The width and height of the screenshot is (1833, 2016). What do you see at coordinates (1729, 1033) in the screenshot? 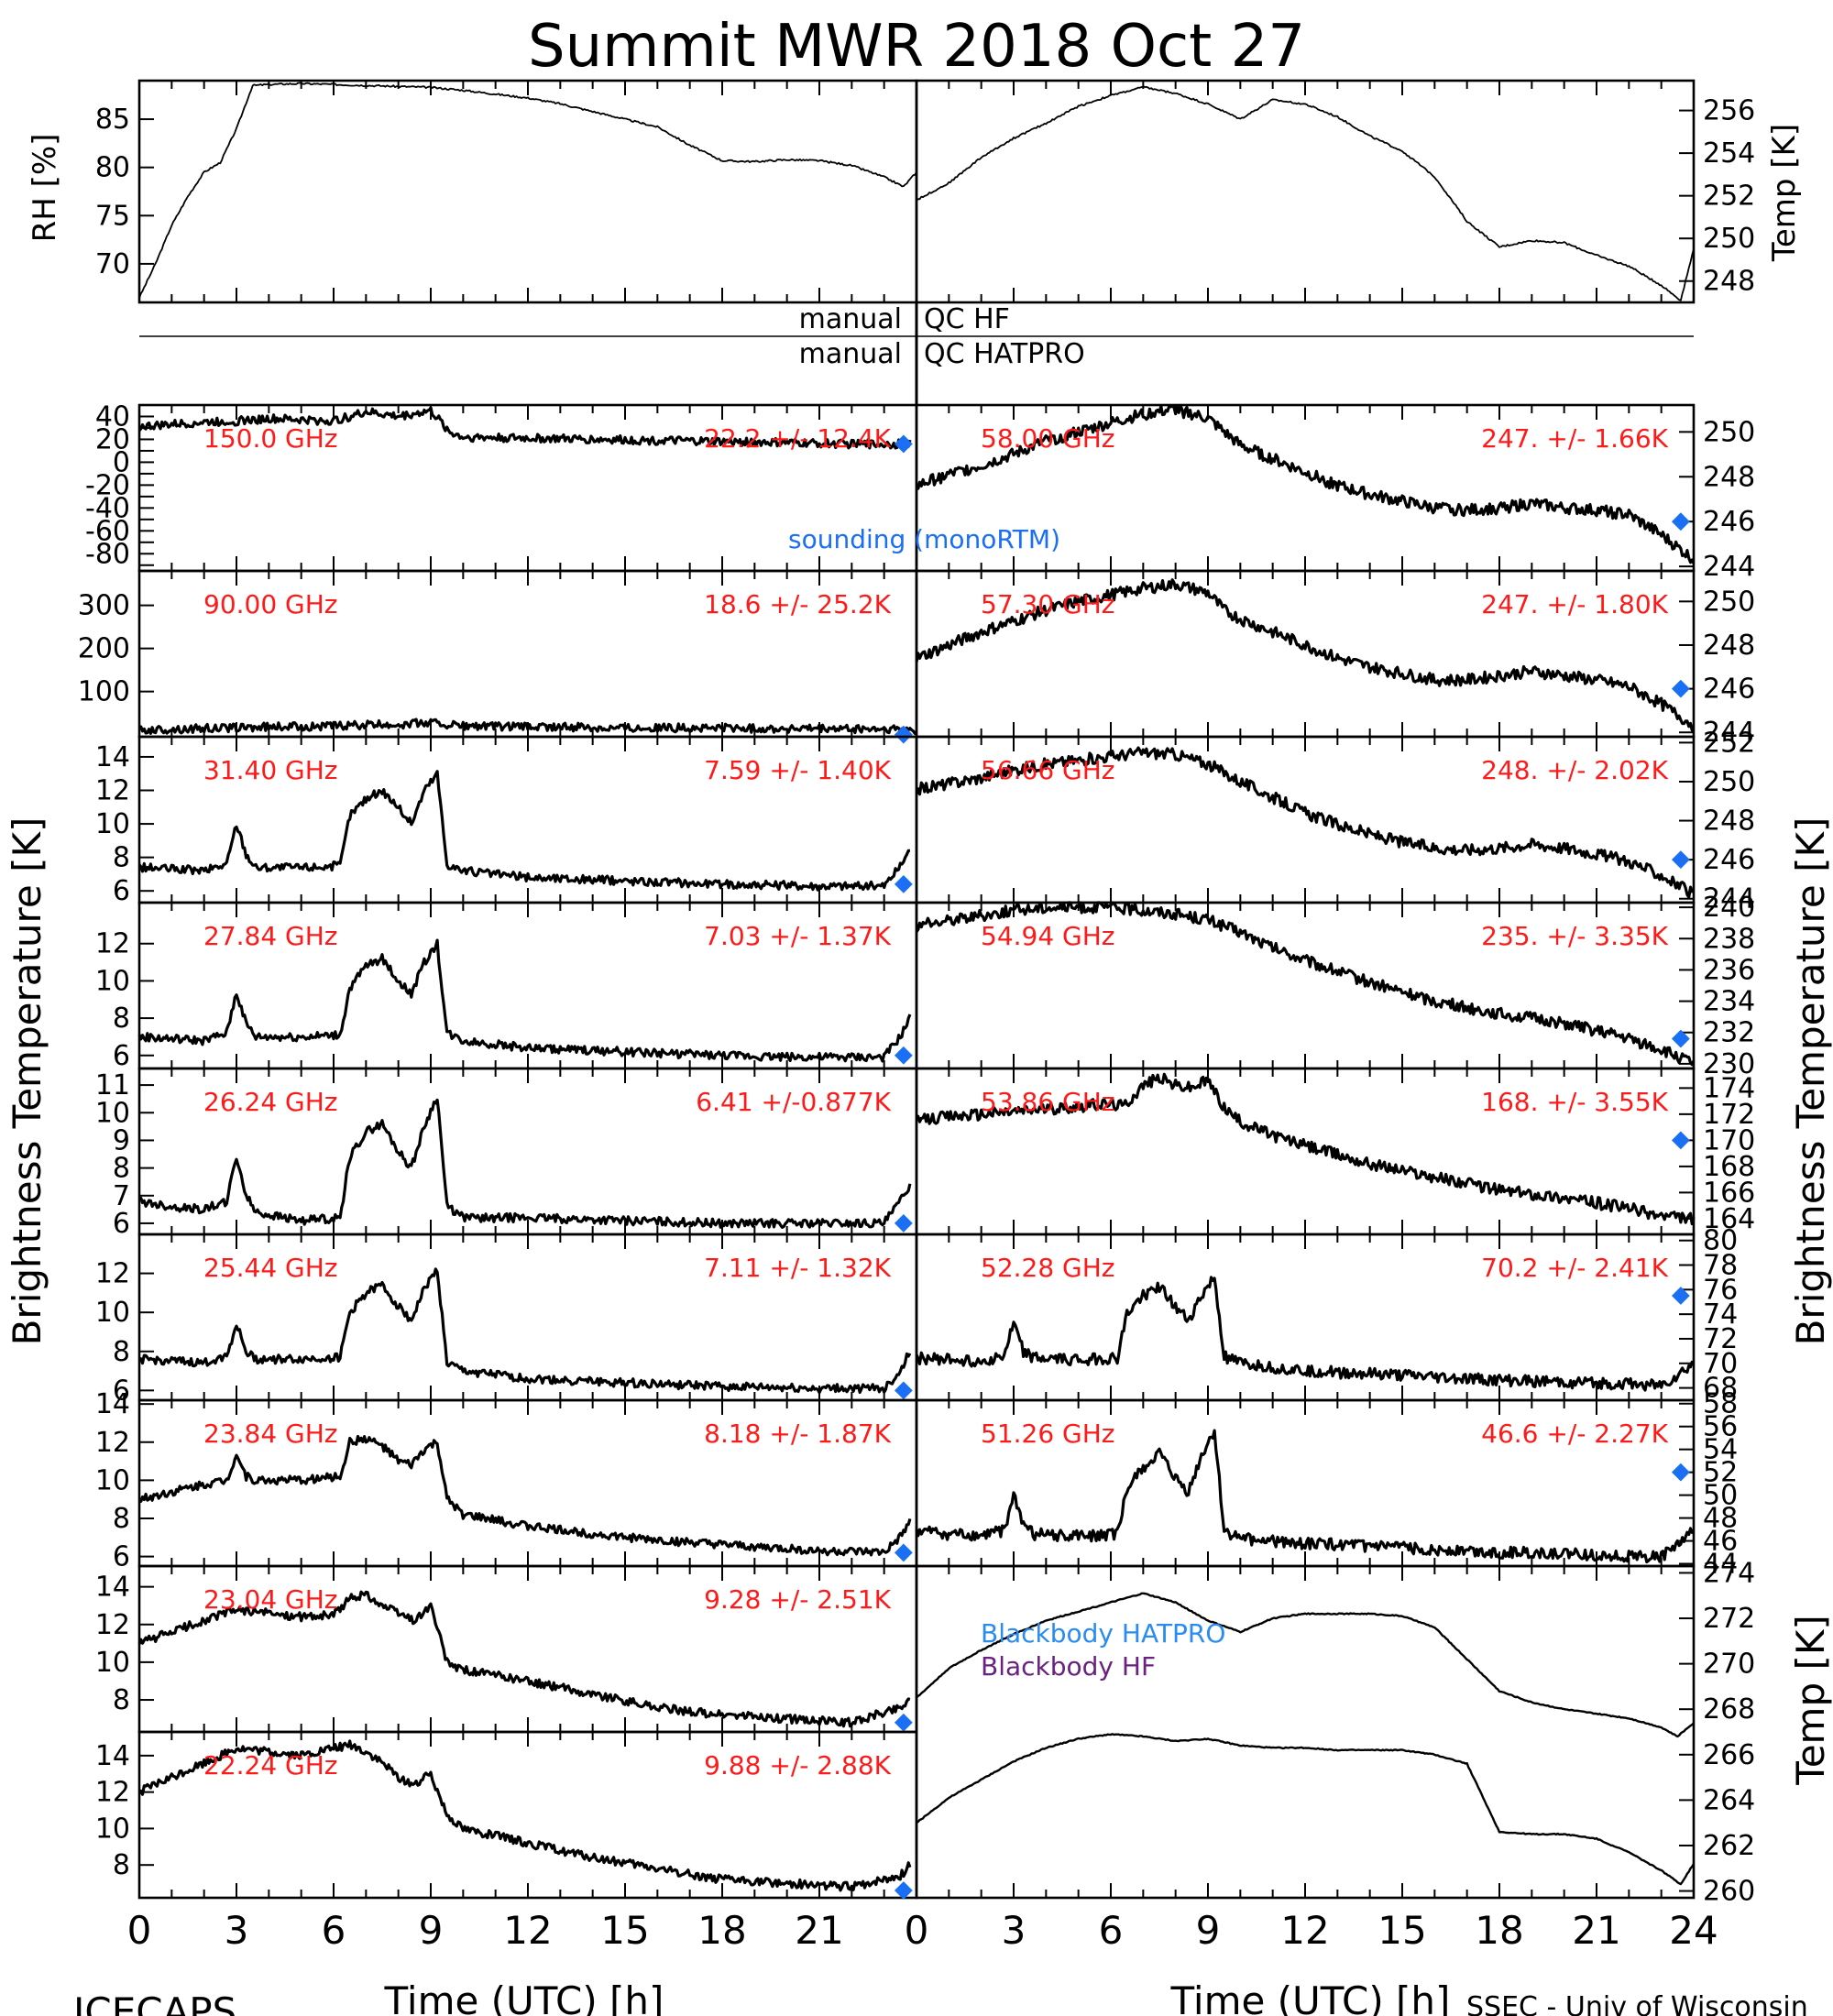
I see `y-tick-label: 232` at bounding box center [1729, 1033].